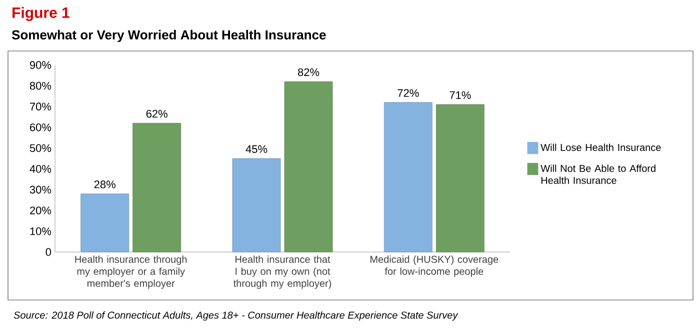 The image size is (700, 329). I want to click on legend-label: Will Lose Health Insurance, so click(600, 148).